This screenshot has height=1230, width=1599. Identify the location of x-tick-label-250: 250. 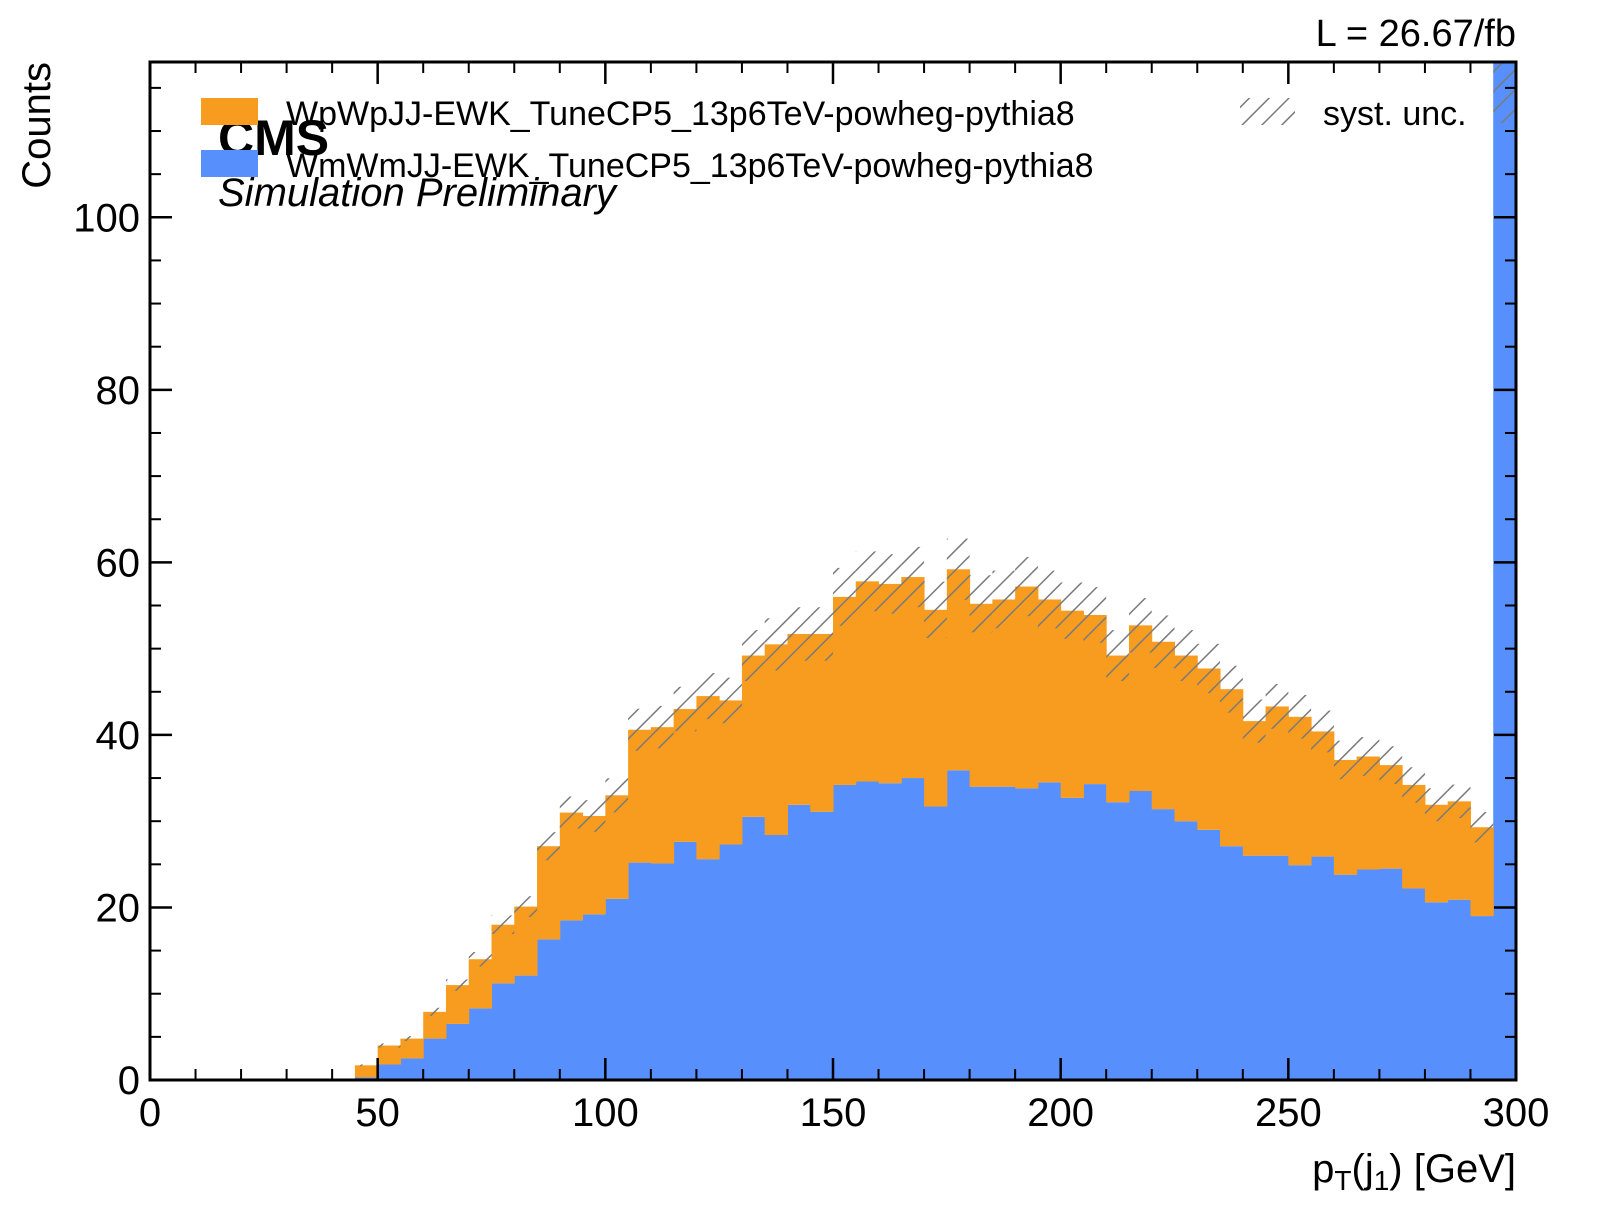
(1288, 1113).